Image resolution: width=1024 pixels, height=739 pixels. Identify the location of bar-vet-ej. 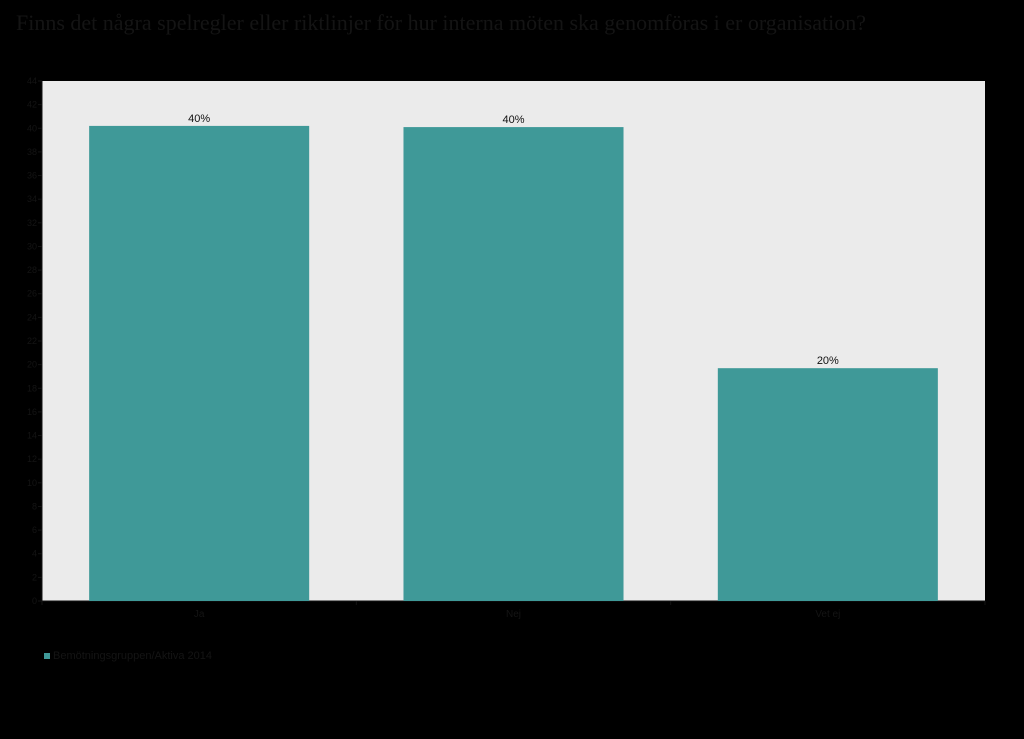
(827, 484).